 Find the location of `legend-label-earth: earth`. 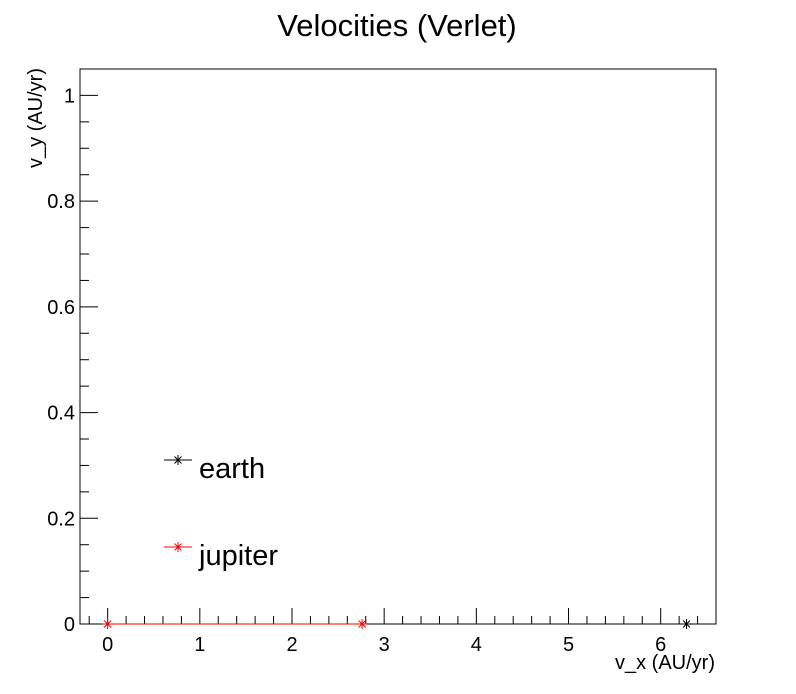

legend-label-earth: earth is located at coordinates (232, 469).